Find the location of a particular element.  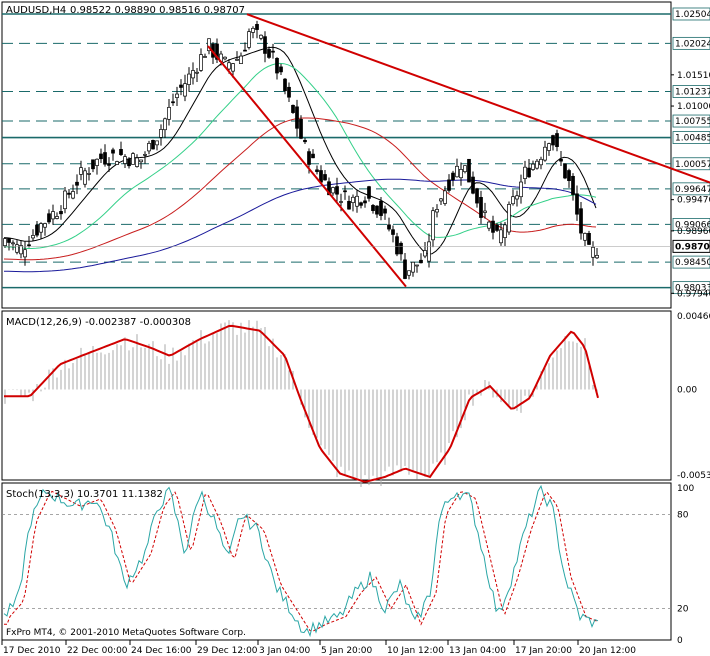

stoch-y-tick: 100 is located at coordinates (685, 489).